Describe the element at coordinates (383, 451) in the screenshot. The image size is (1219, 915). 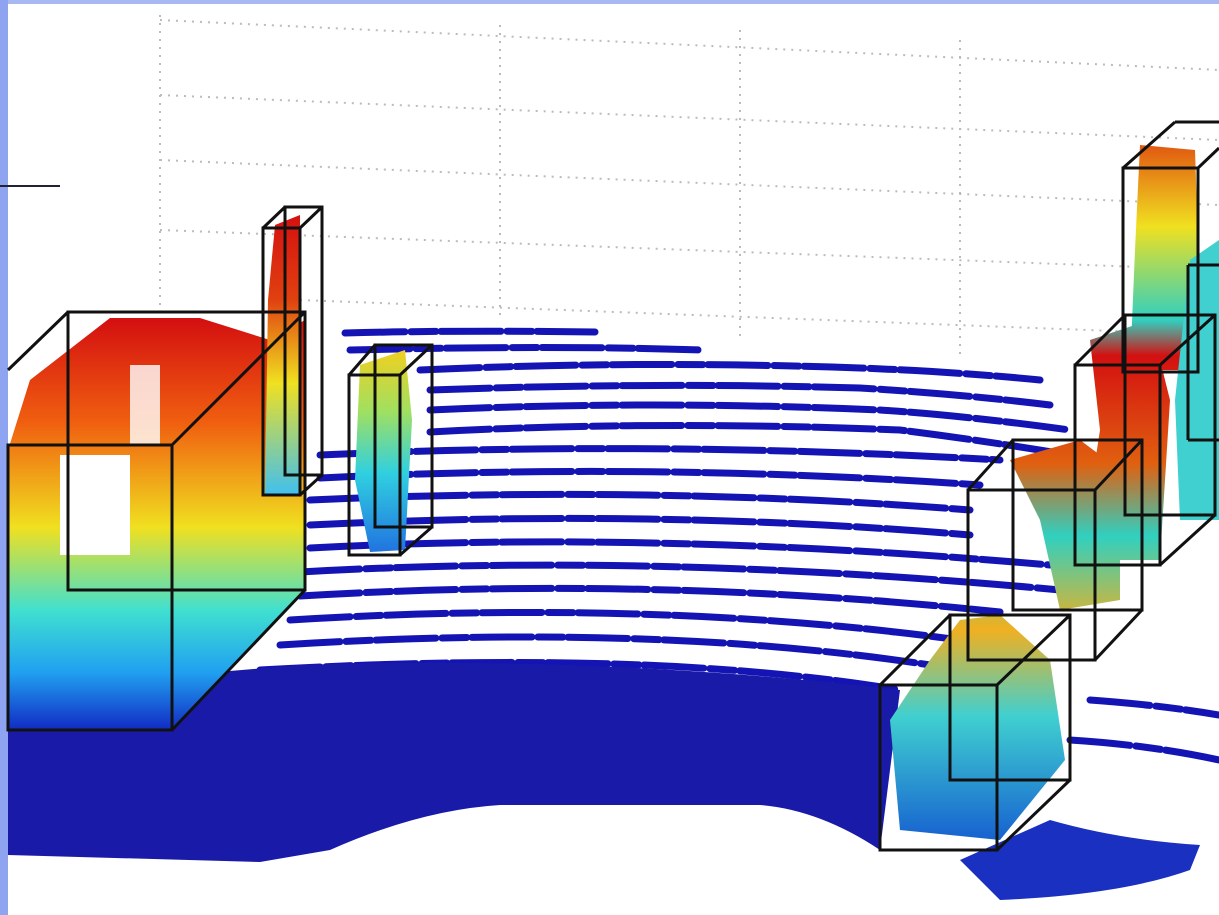
I see `post-points` at that location.